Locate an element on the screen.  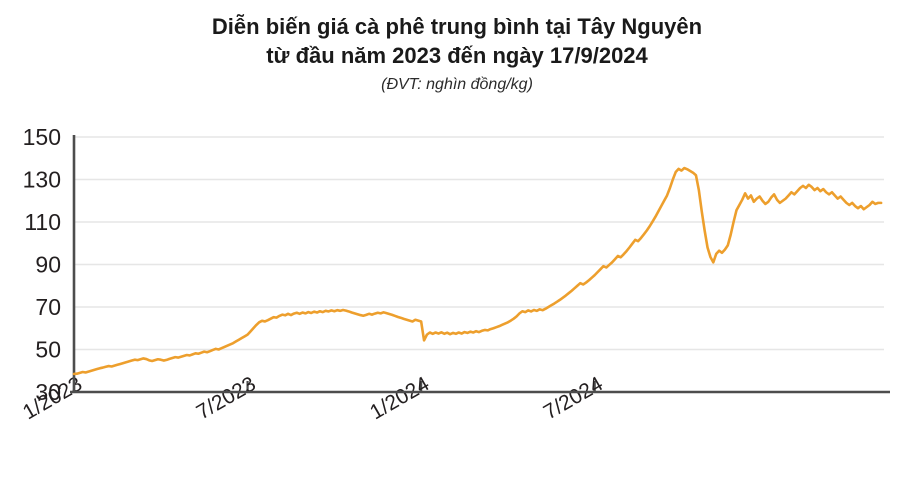
y-axis-tick-label: 110 is located at coordinates (42, 222).